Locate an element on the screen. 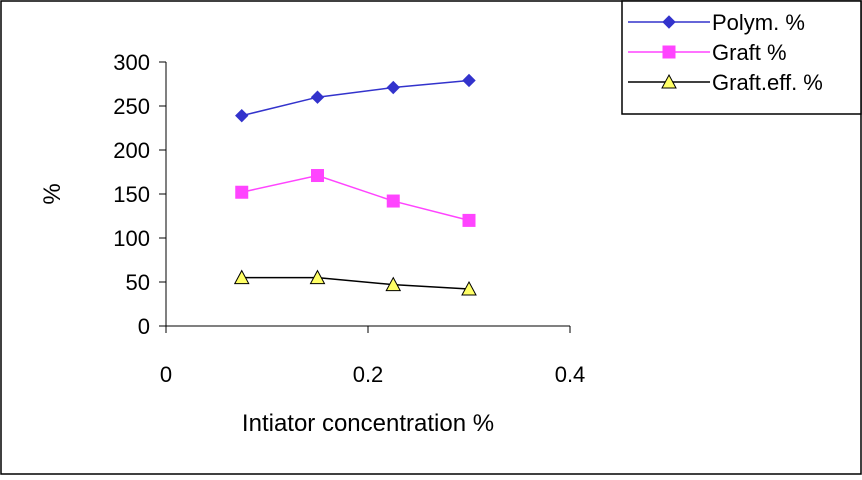 The width and height of the screenshot is (862, 480). x-tick-label: 0.2 is located at coordinates (368, 374).